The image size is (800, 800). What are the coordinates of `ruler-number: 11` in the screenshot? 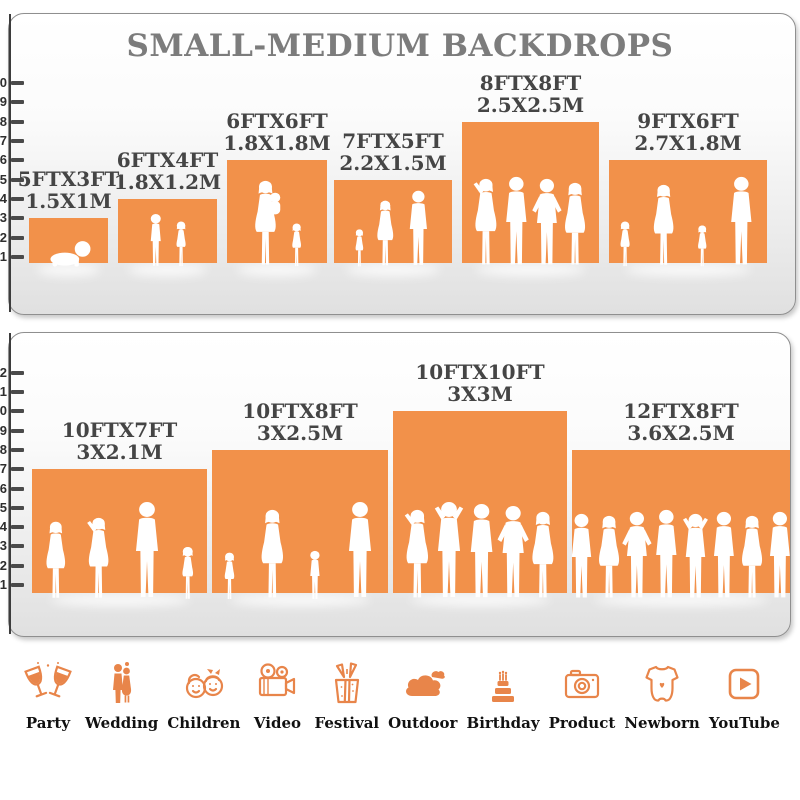 It's located at (3, 391).